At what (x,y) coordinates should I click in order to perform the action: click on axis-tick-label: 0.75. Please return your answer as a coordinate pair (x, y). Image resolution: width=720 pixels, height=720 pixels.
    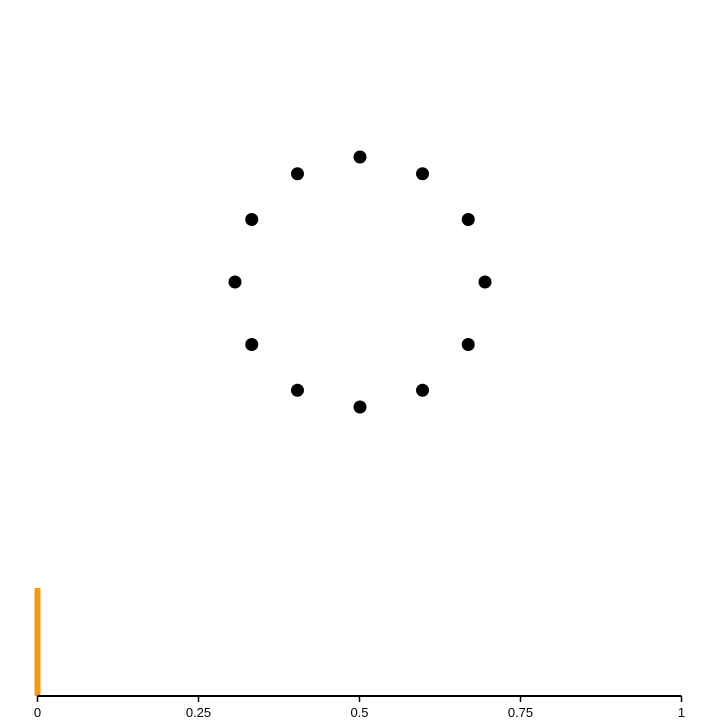
    Looking at the image, I should click on (520, 712).